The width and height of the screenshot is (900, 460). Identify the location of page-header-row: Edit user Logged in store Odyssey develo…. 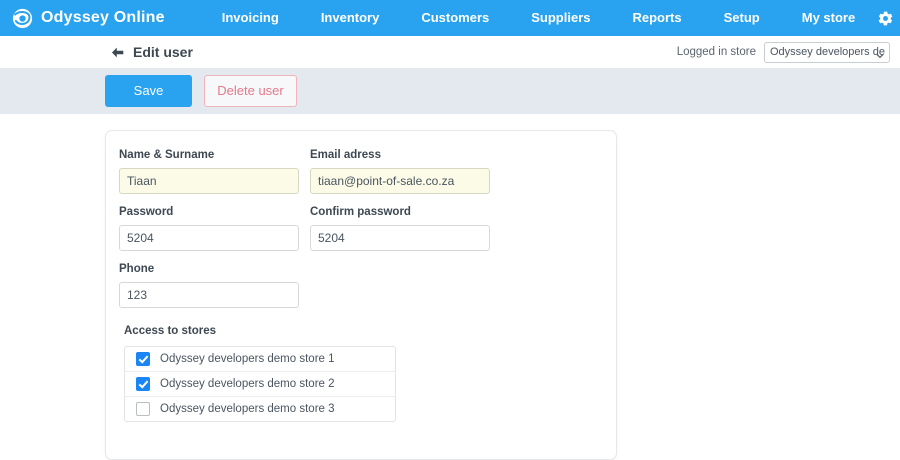
(450, 52).